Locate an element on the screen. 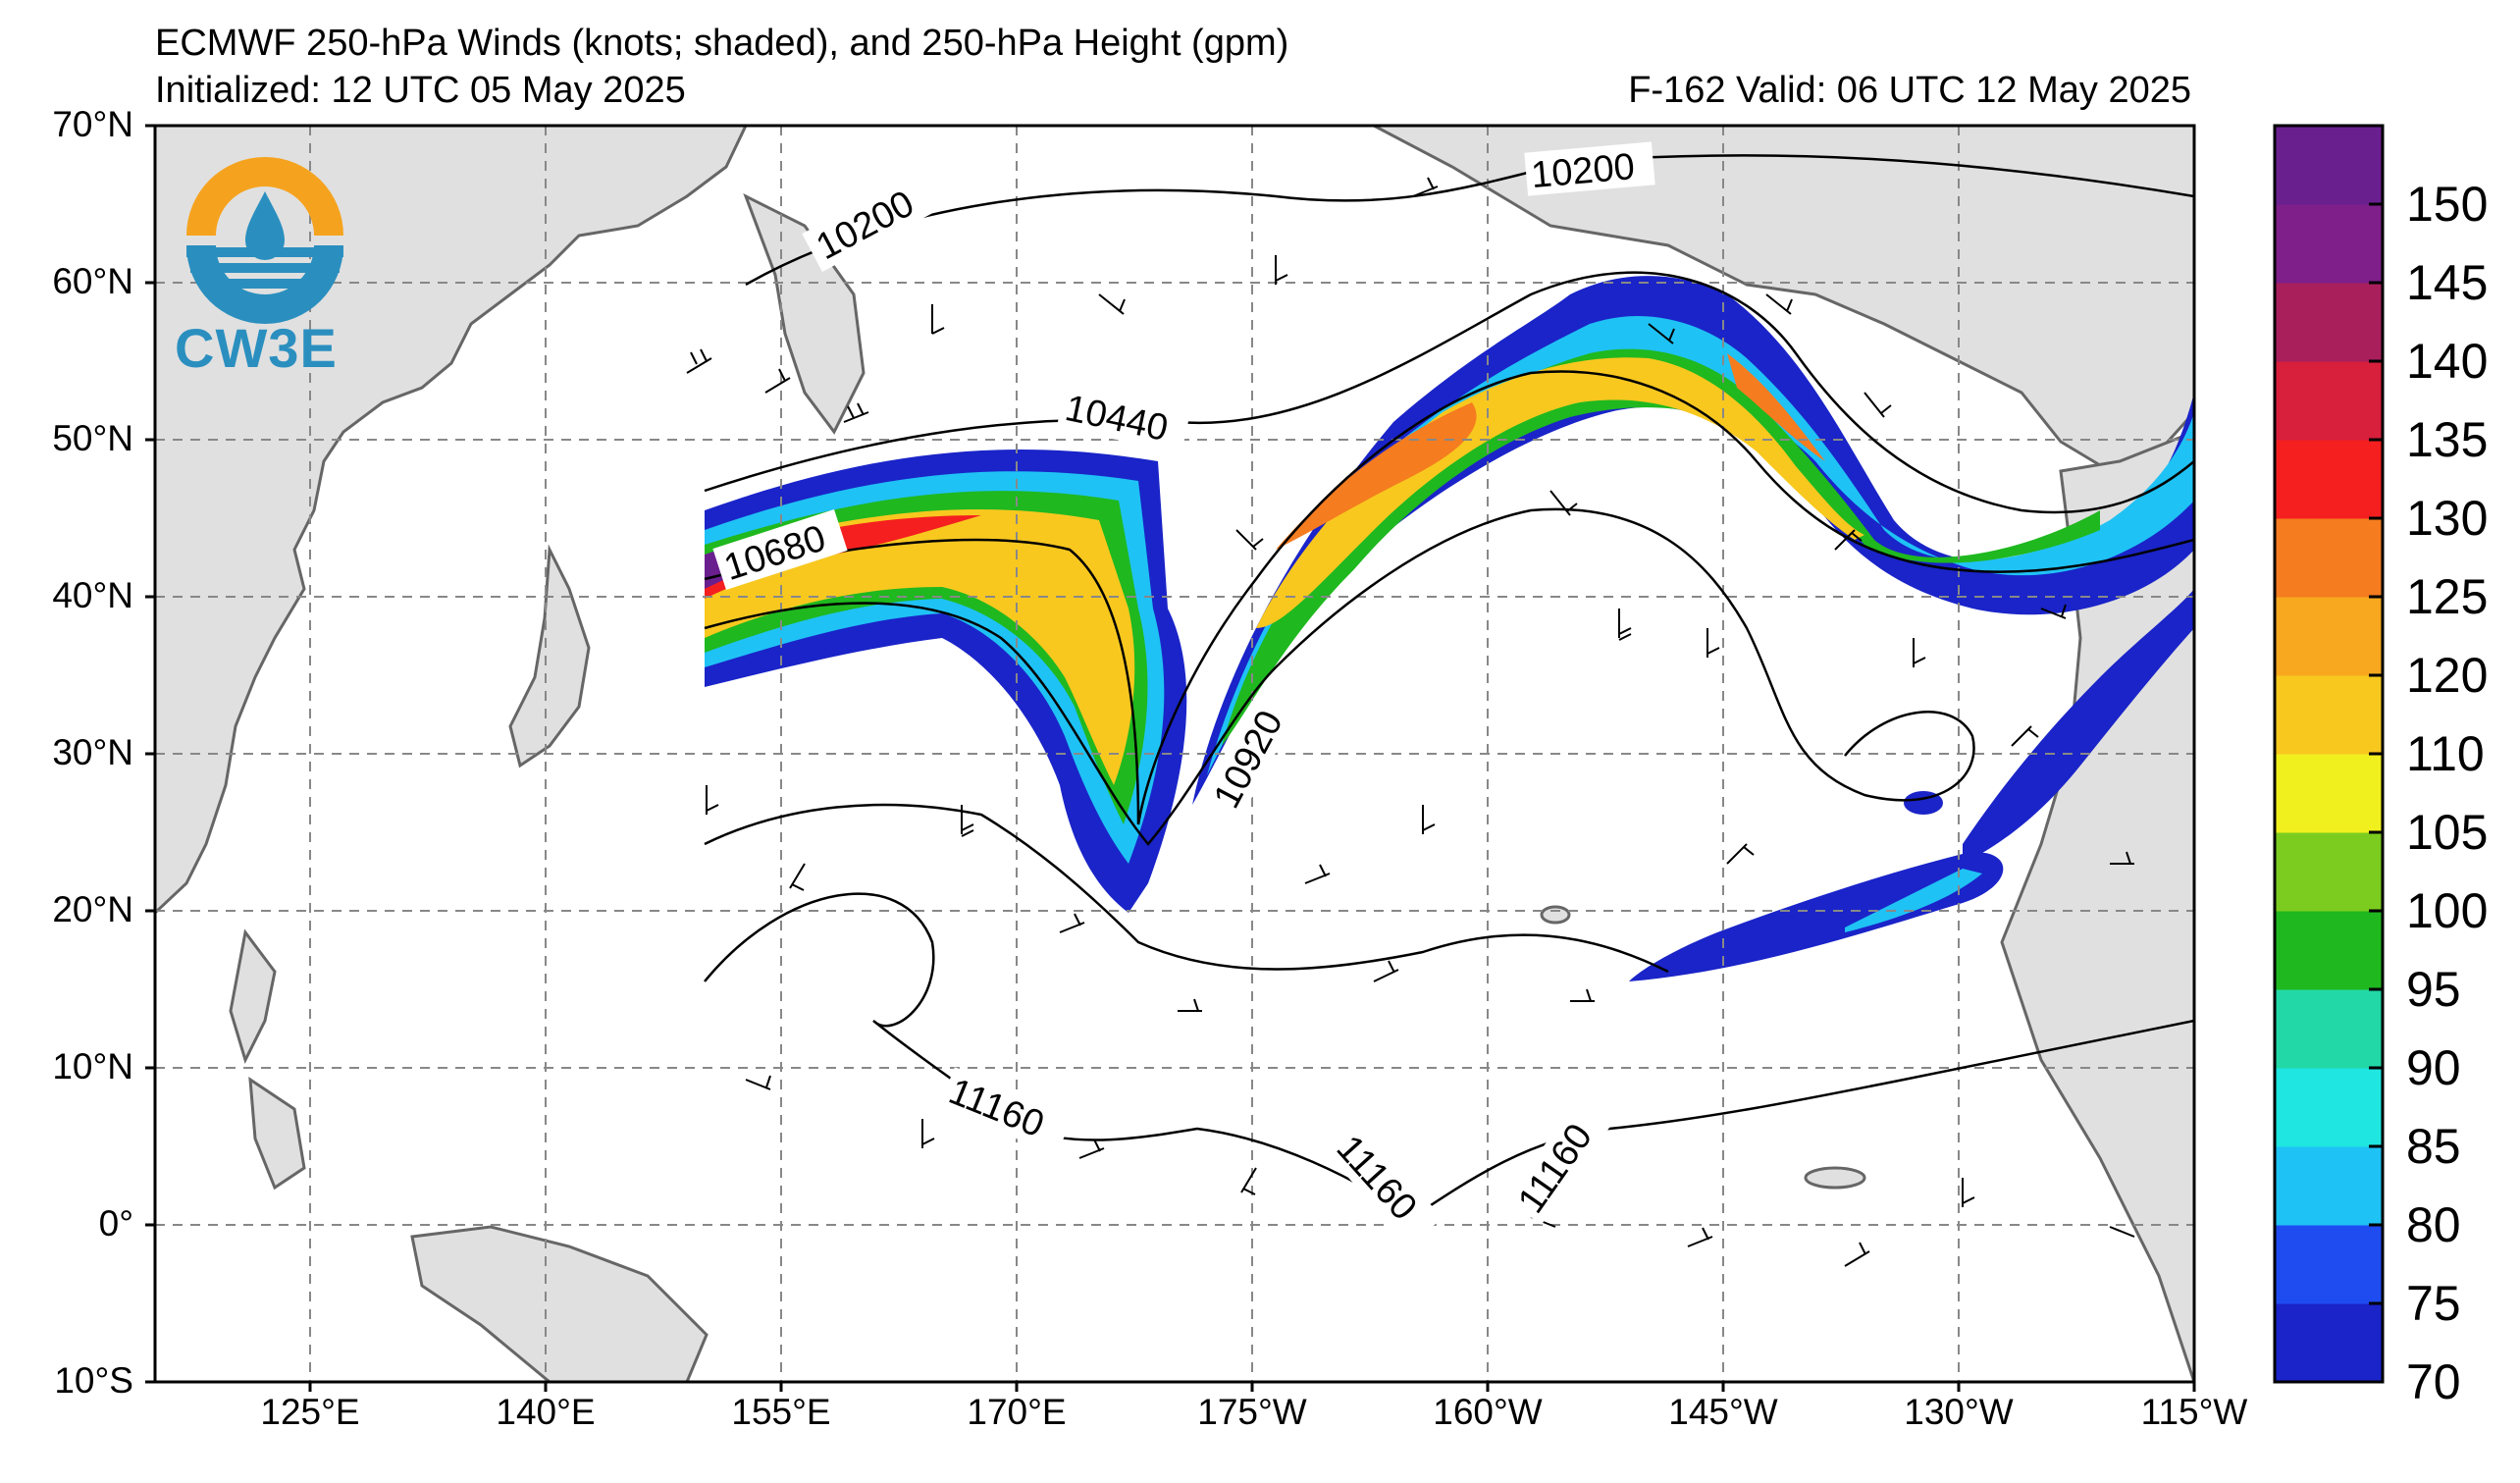 This screenshot has width=2520, height=1483. colorbar-tick-label: 125 is located at coordinates (2447, 596).